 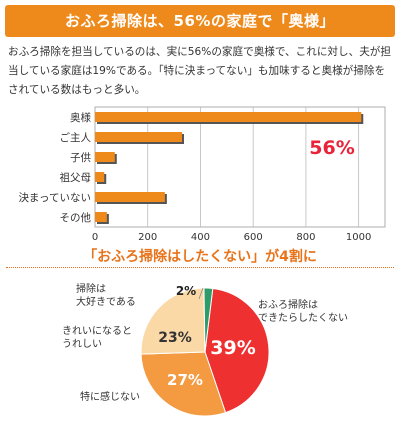 What do you see at coordinates (305, 237) in the screenshot?
I see `x-tick-label: 800` at bounding box center [305, 237].